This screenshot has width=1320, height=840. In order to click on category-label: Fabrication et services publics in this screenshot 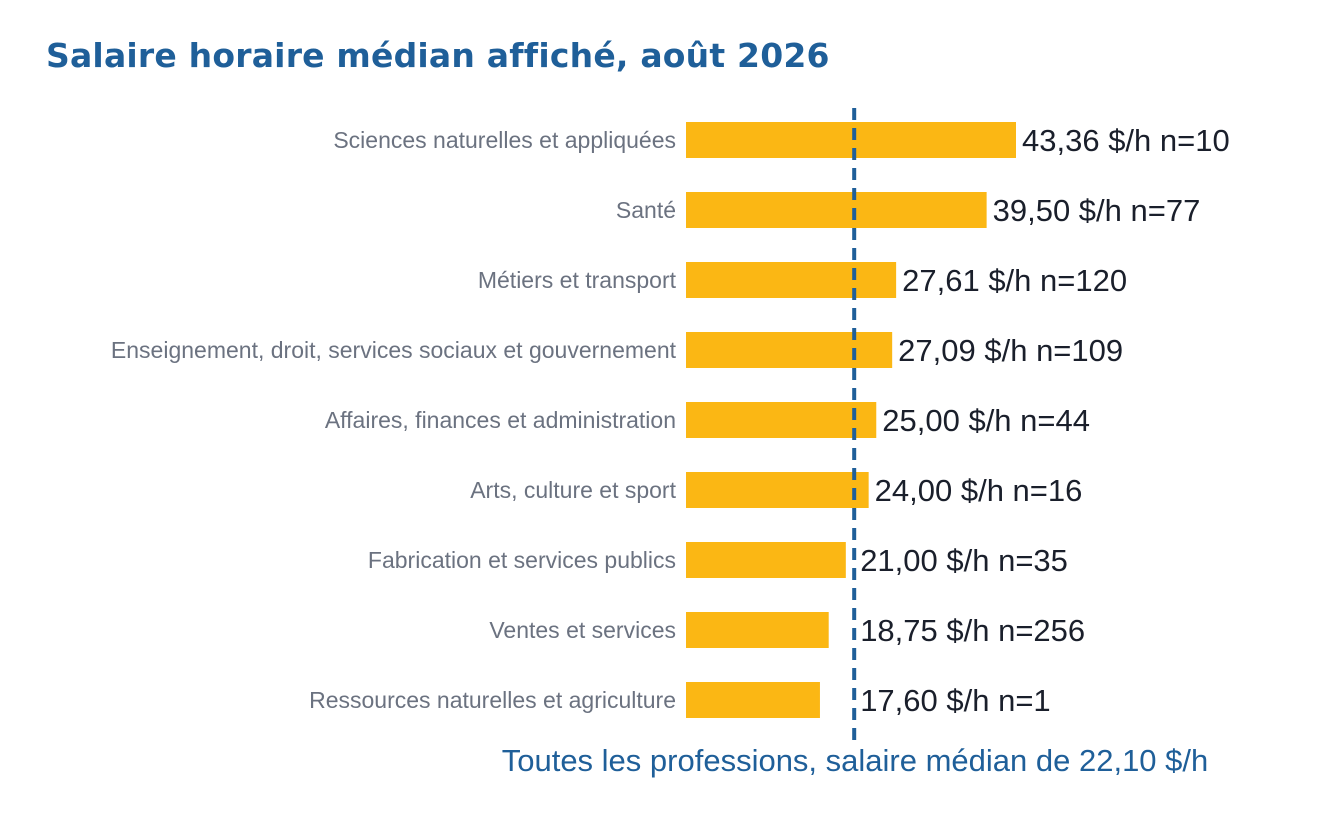, I will do `click(522, 560)`.